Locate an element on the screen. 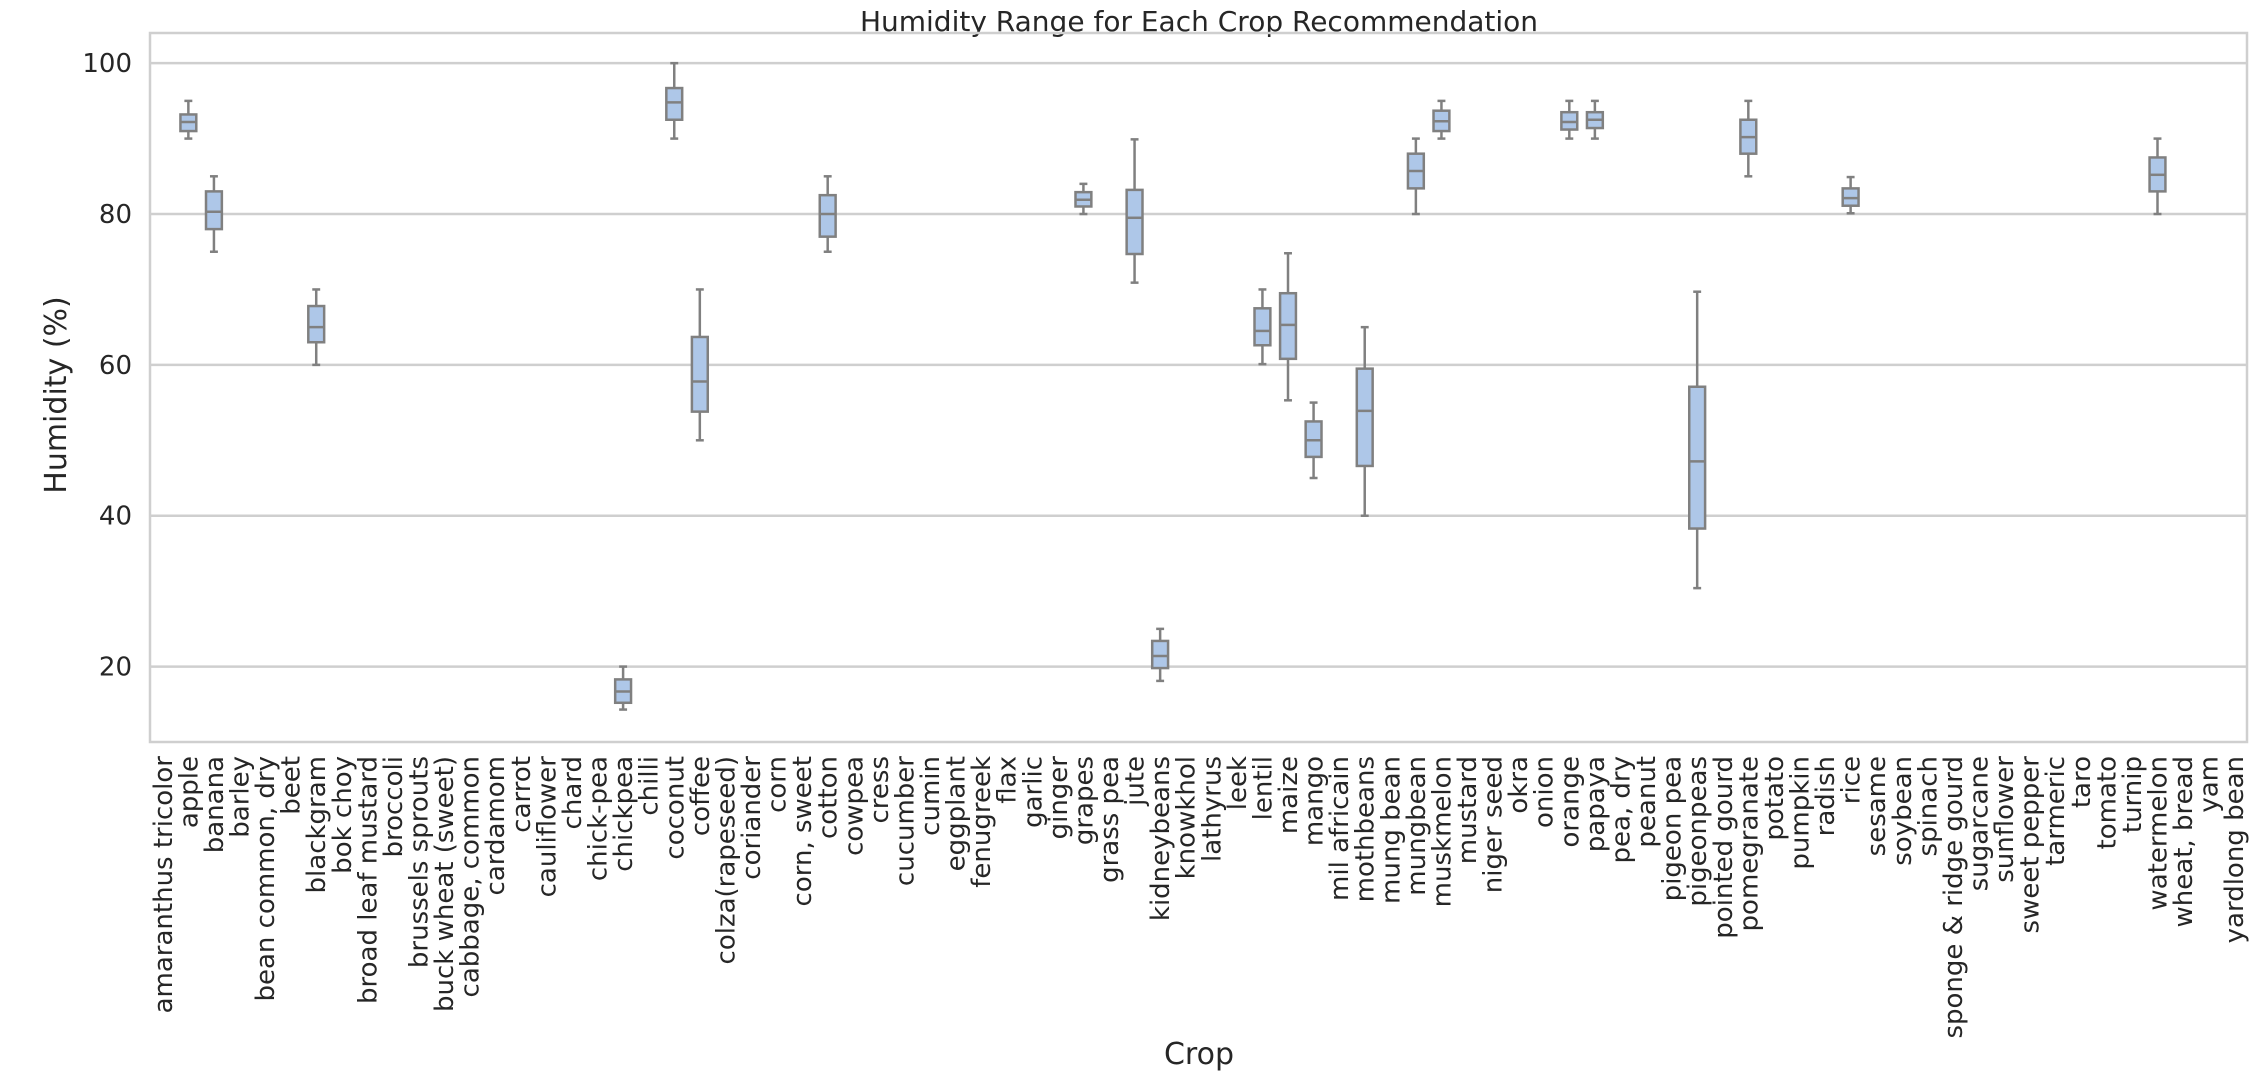 The width and height of the screenshot is (2266, 1078). box-plot-papaya is located at coordinates (1595, 119).